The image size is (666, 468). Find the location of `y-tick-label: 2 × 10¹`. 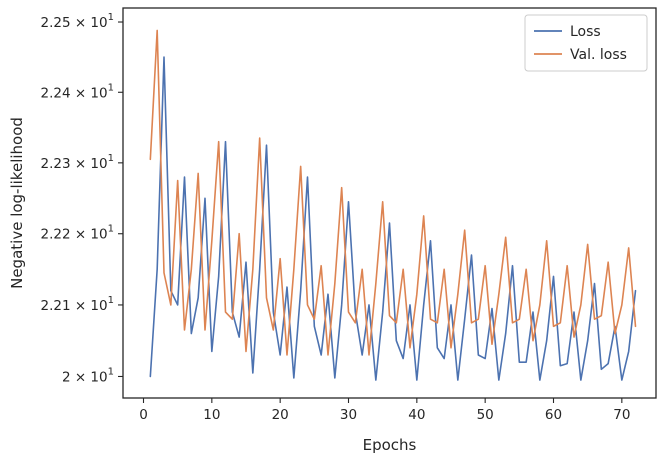

y-tick-label: 2 × 10¹ is located at coordinates (88, 375).